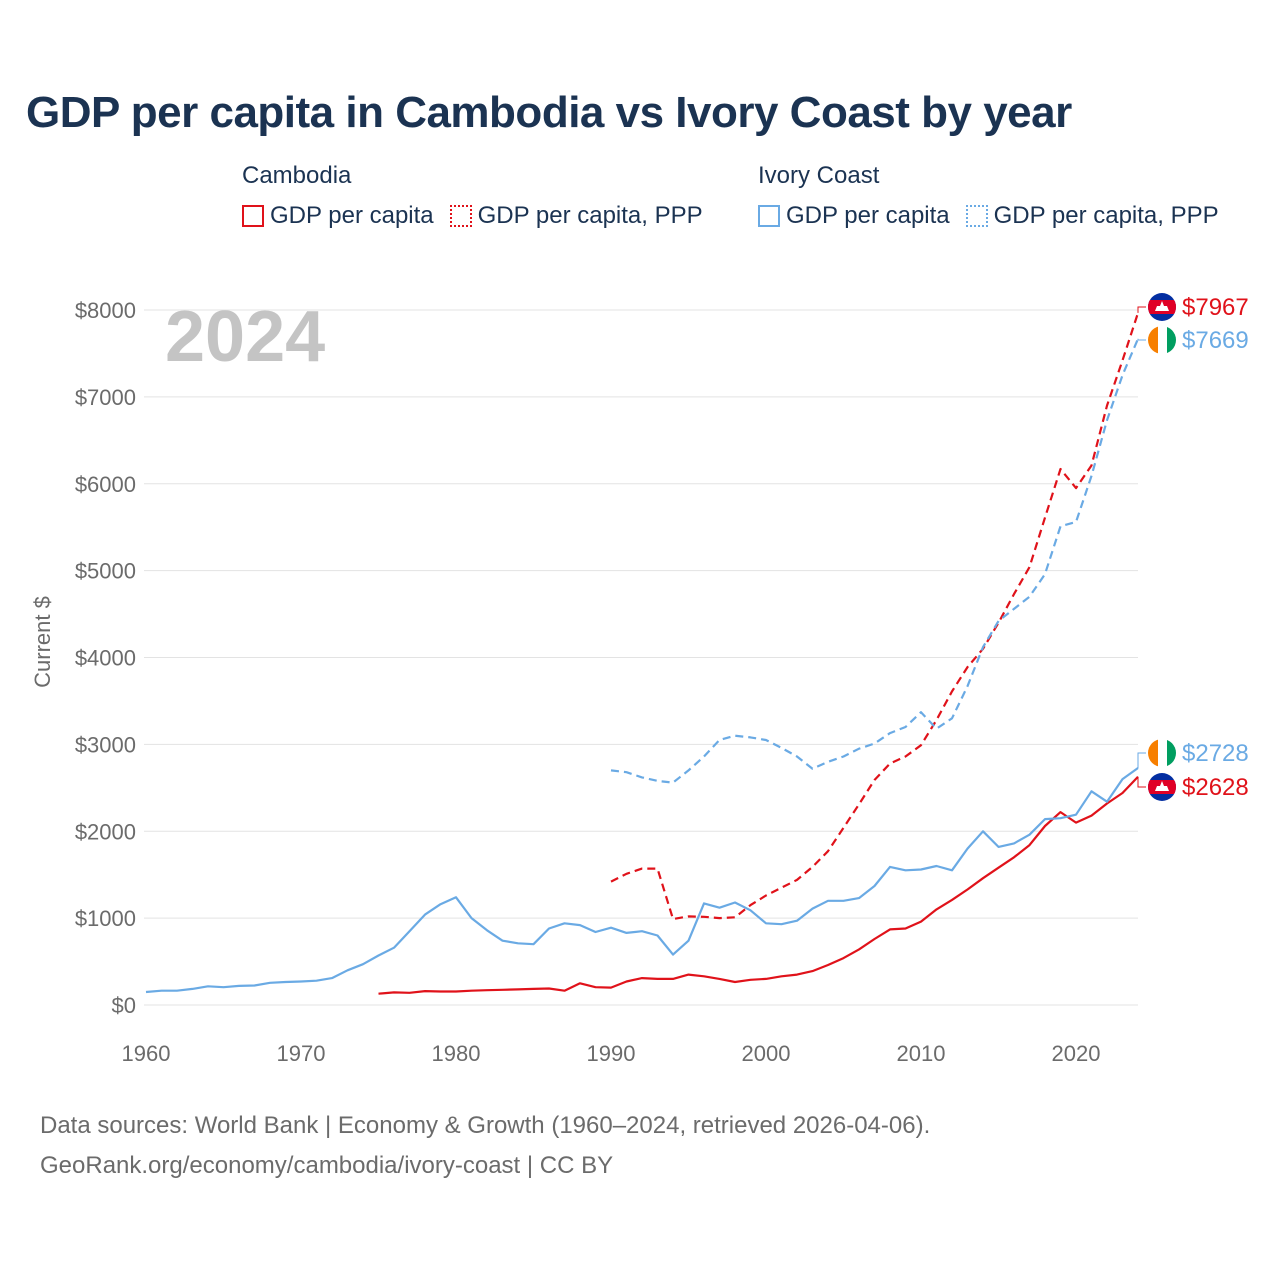 The height and width of the screenshot is (1280, 1280). Describe the element at coordinates (921, 1053) in the screenshot. I see `x-tick-label: 2010` at that location.